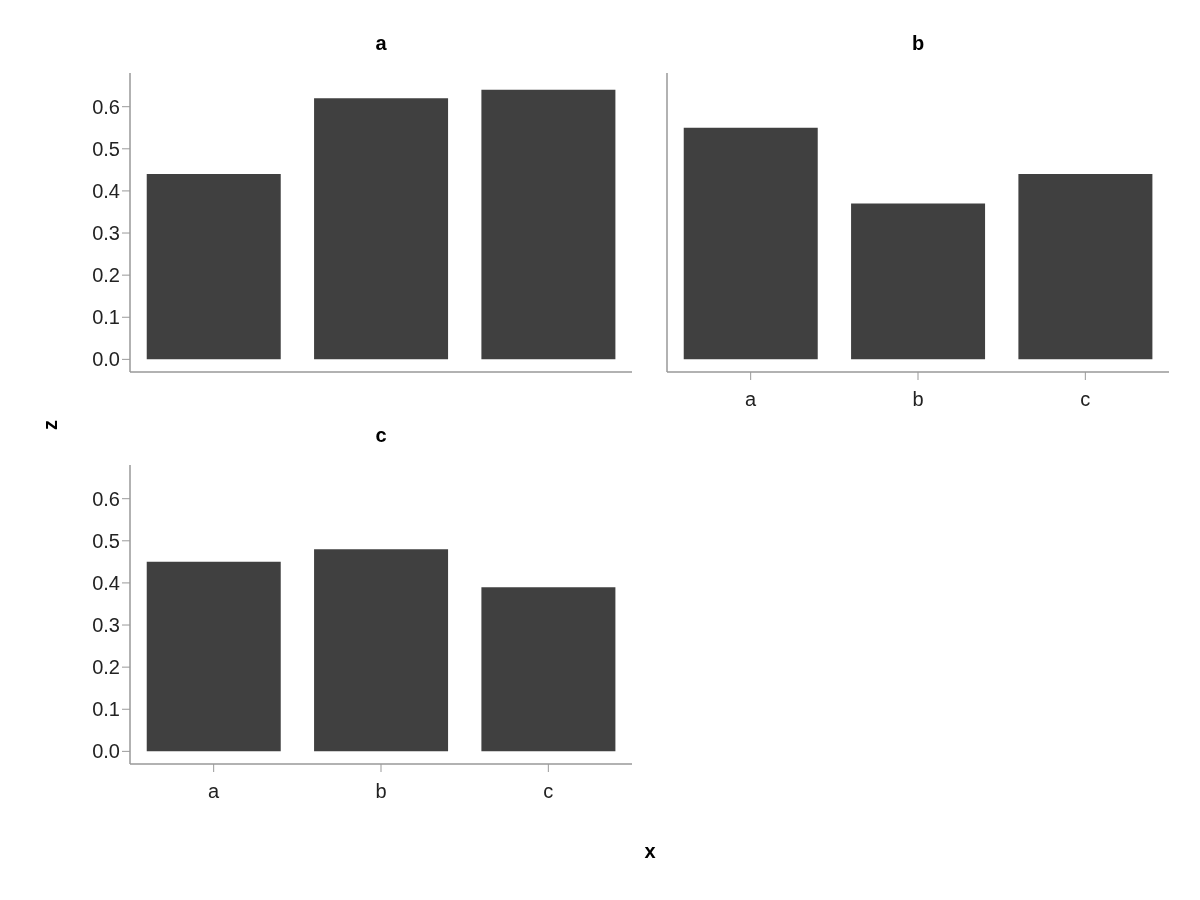  Describe the element at coordinates (50, 425) in the screenshot. I see `y-axis-title: z` at that location.